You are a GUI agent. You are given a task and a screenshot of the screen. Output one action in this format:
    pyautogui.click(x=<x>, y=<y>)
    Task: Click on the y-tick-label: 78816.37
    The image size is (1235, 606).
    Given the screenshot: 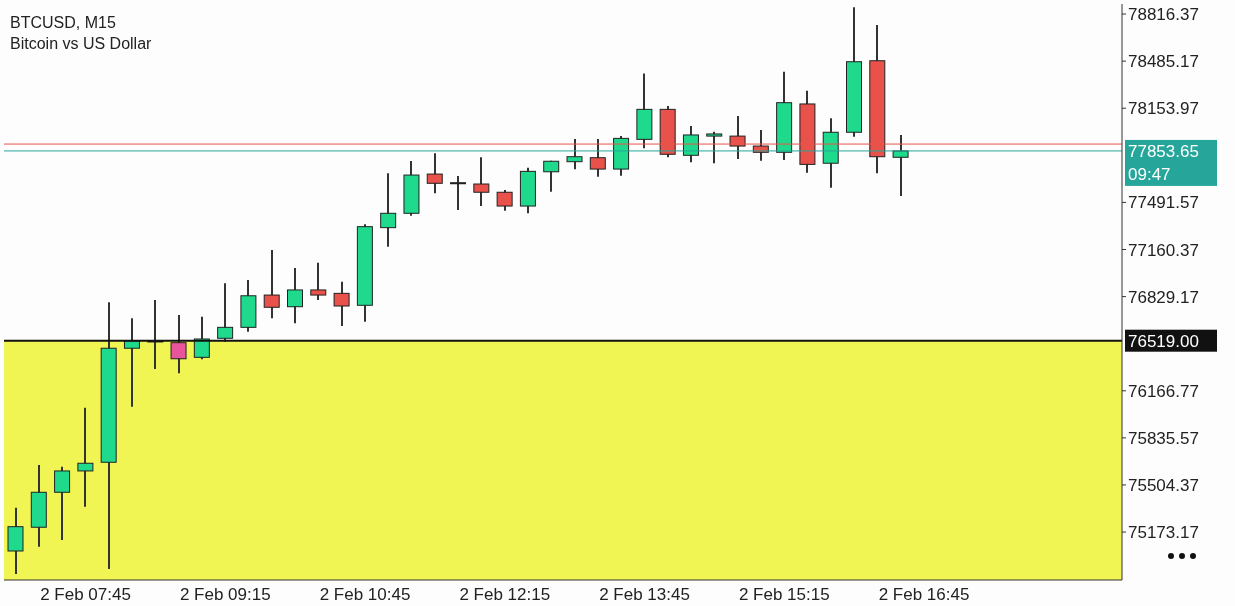 What is the action you would take?
    pyautogui.click(x=1163, y=15)
    